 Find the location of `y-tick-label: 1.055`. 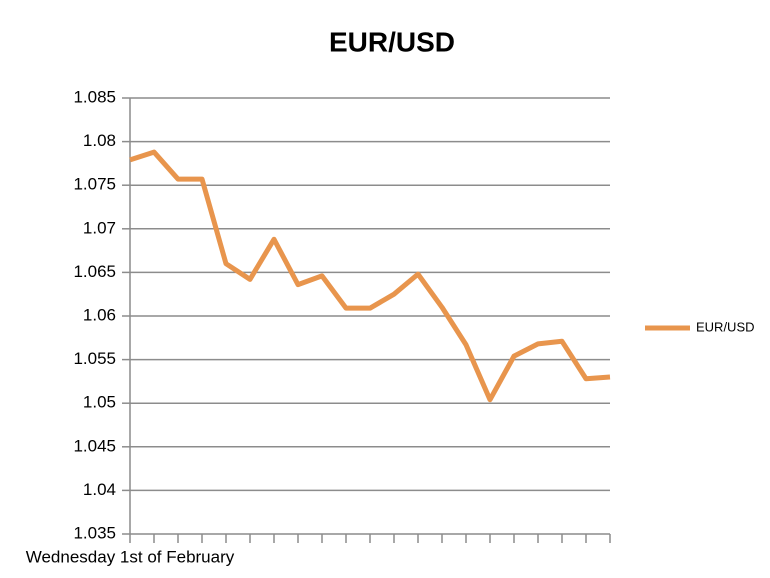

y-tick-label: 1.055 is located at coordinates (94, 358).